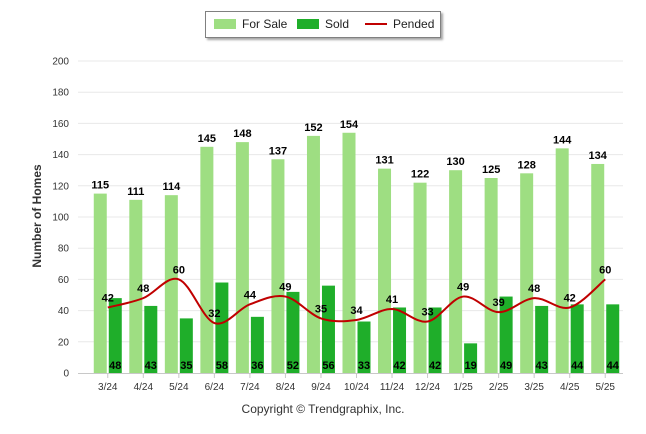 The height and width of the screenshot is (434, 646). I want to click on x-tick-label: 4/25, so click(570, 387).